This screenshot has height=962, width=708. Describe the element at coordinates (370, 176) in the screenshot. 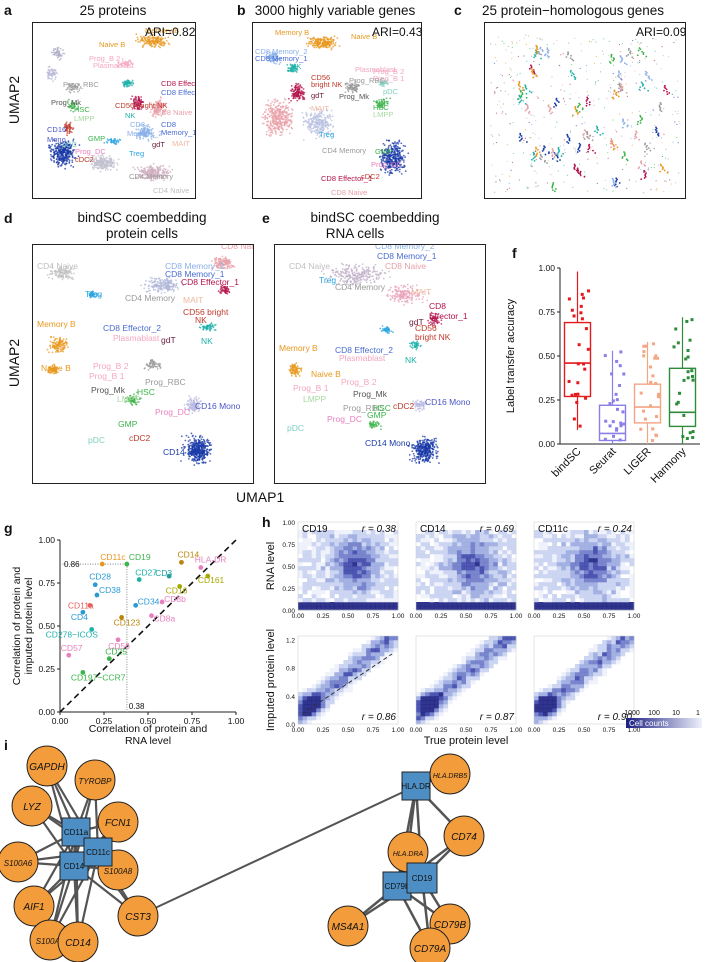

I see `cluster-label: cDC2` at that location.